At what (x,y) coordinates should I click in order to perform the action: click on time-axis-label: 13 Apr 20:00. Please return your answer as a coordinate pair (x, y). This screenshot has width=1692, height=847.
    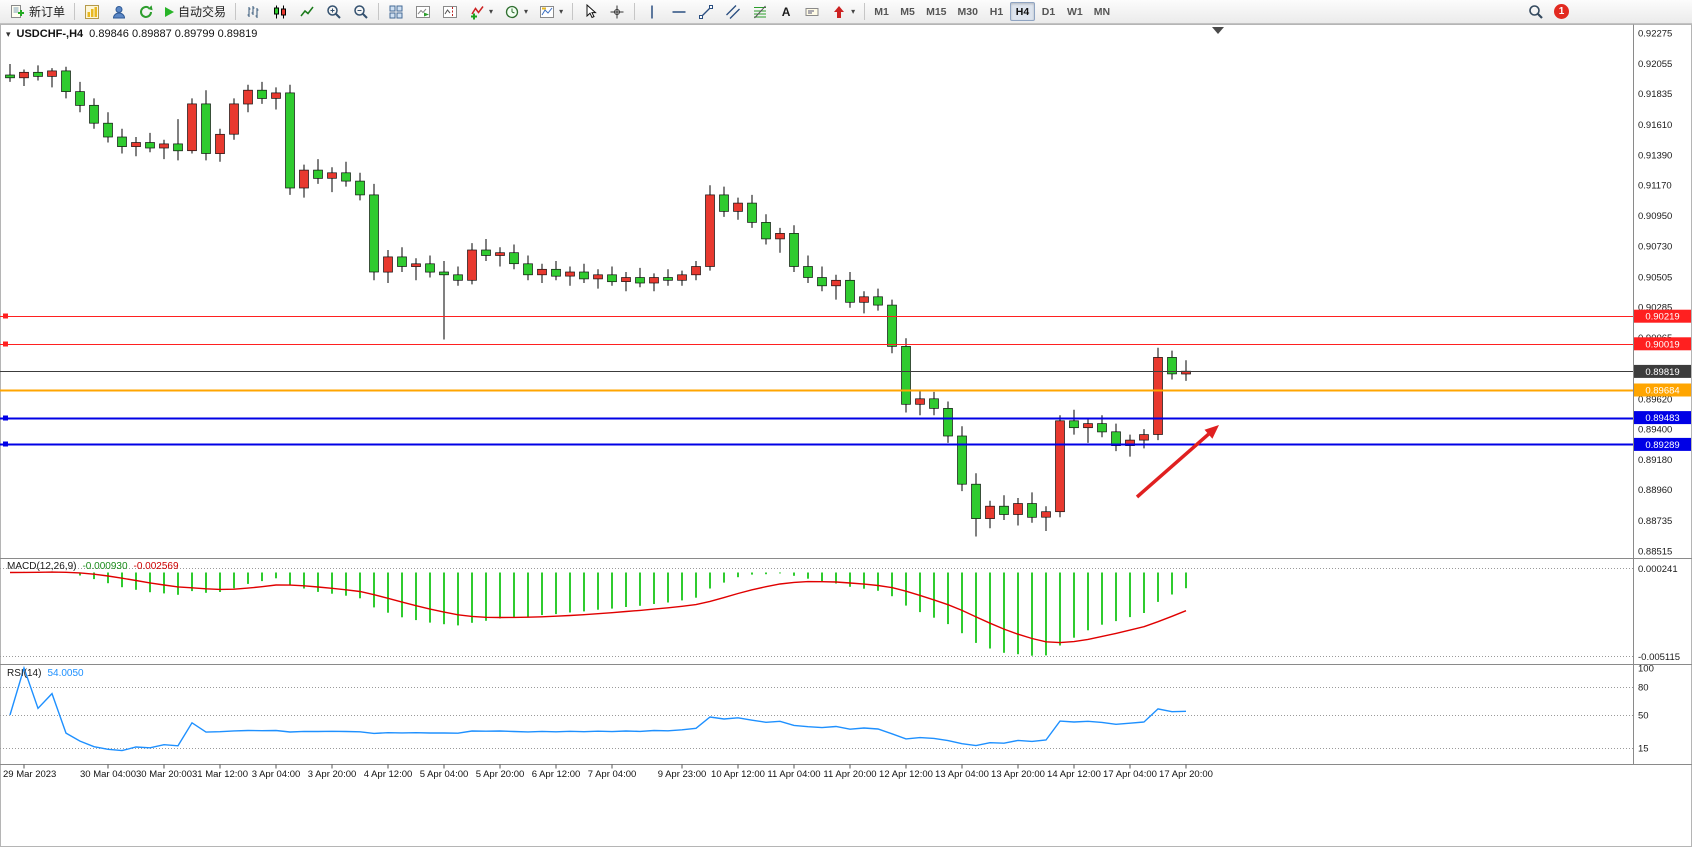
    Looking at the image, I should click on (1018, 774).